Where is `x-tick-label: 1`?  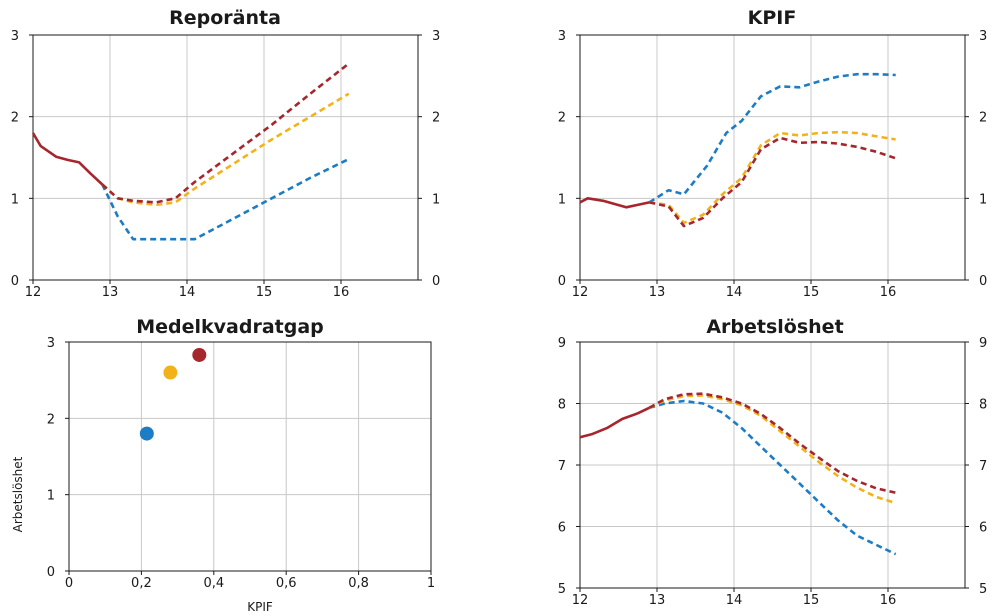
x-tick-label: 1 is located at coordinates (431, 583).